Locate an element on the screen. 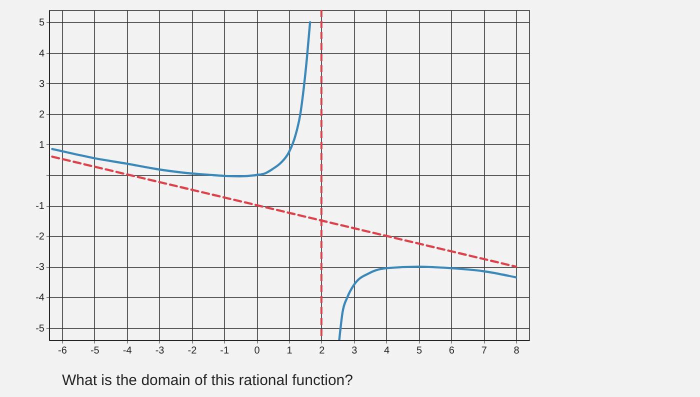  x-tick-label: 1 is located at coordinates (289, 351).